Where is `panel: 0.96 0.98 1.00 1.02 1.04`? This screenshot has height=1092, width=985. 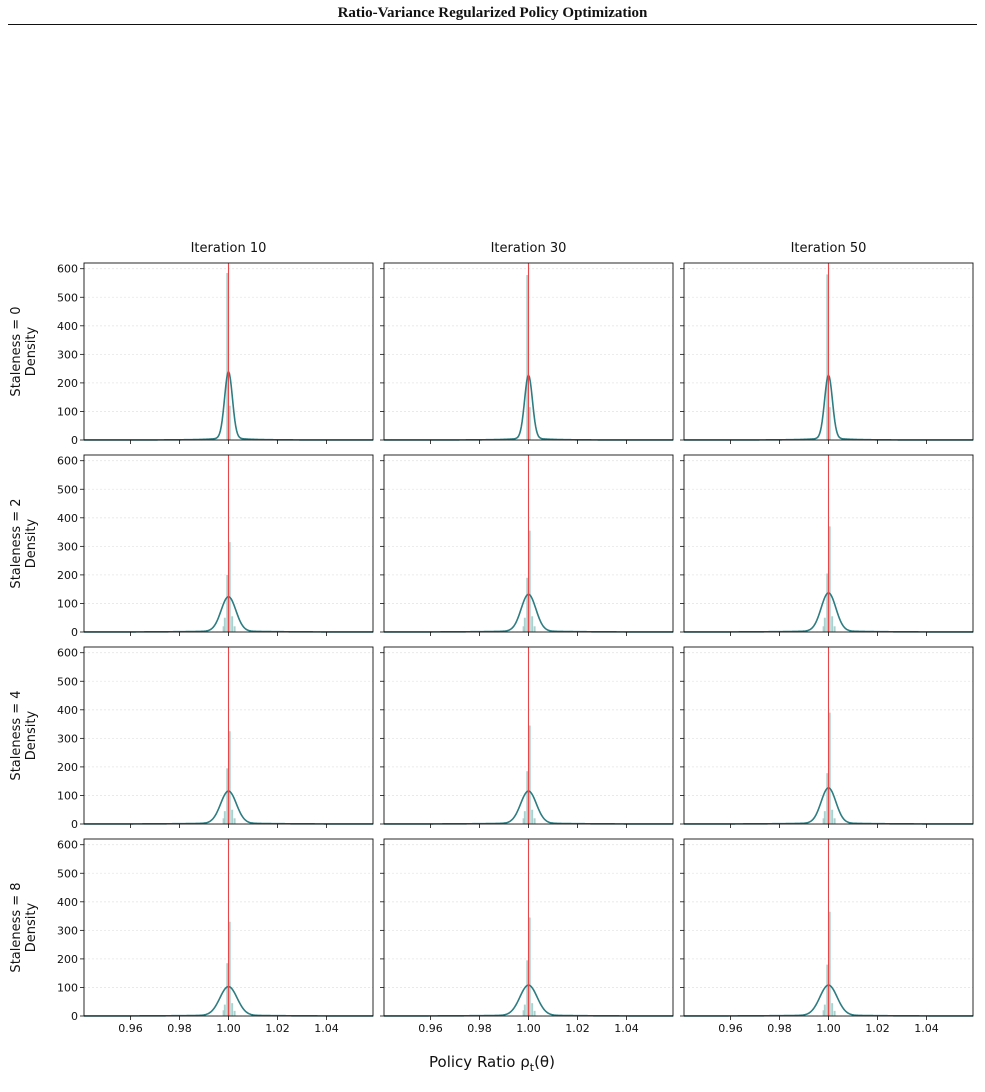
panel: 0.96 0.98 1.00 1.02 1.04 is located at coordinates (527, 936).